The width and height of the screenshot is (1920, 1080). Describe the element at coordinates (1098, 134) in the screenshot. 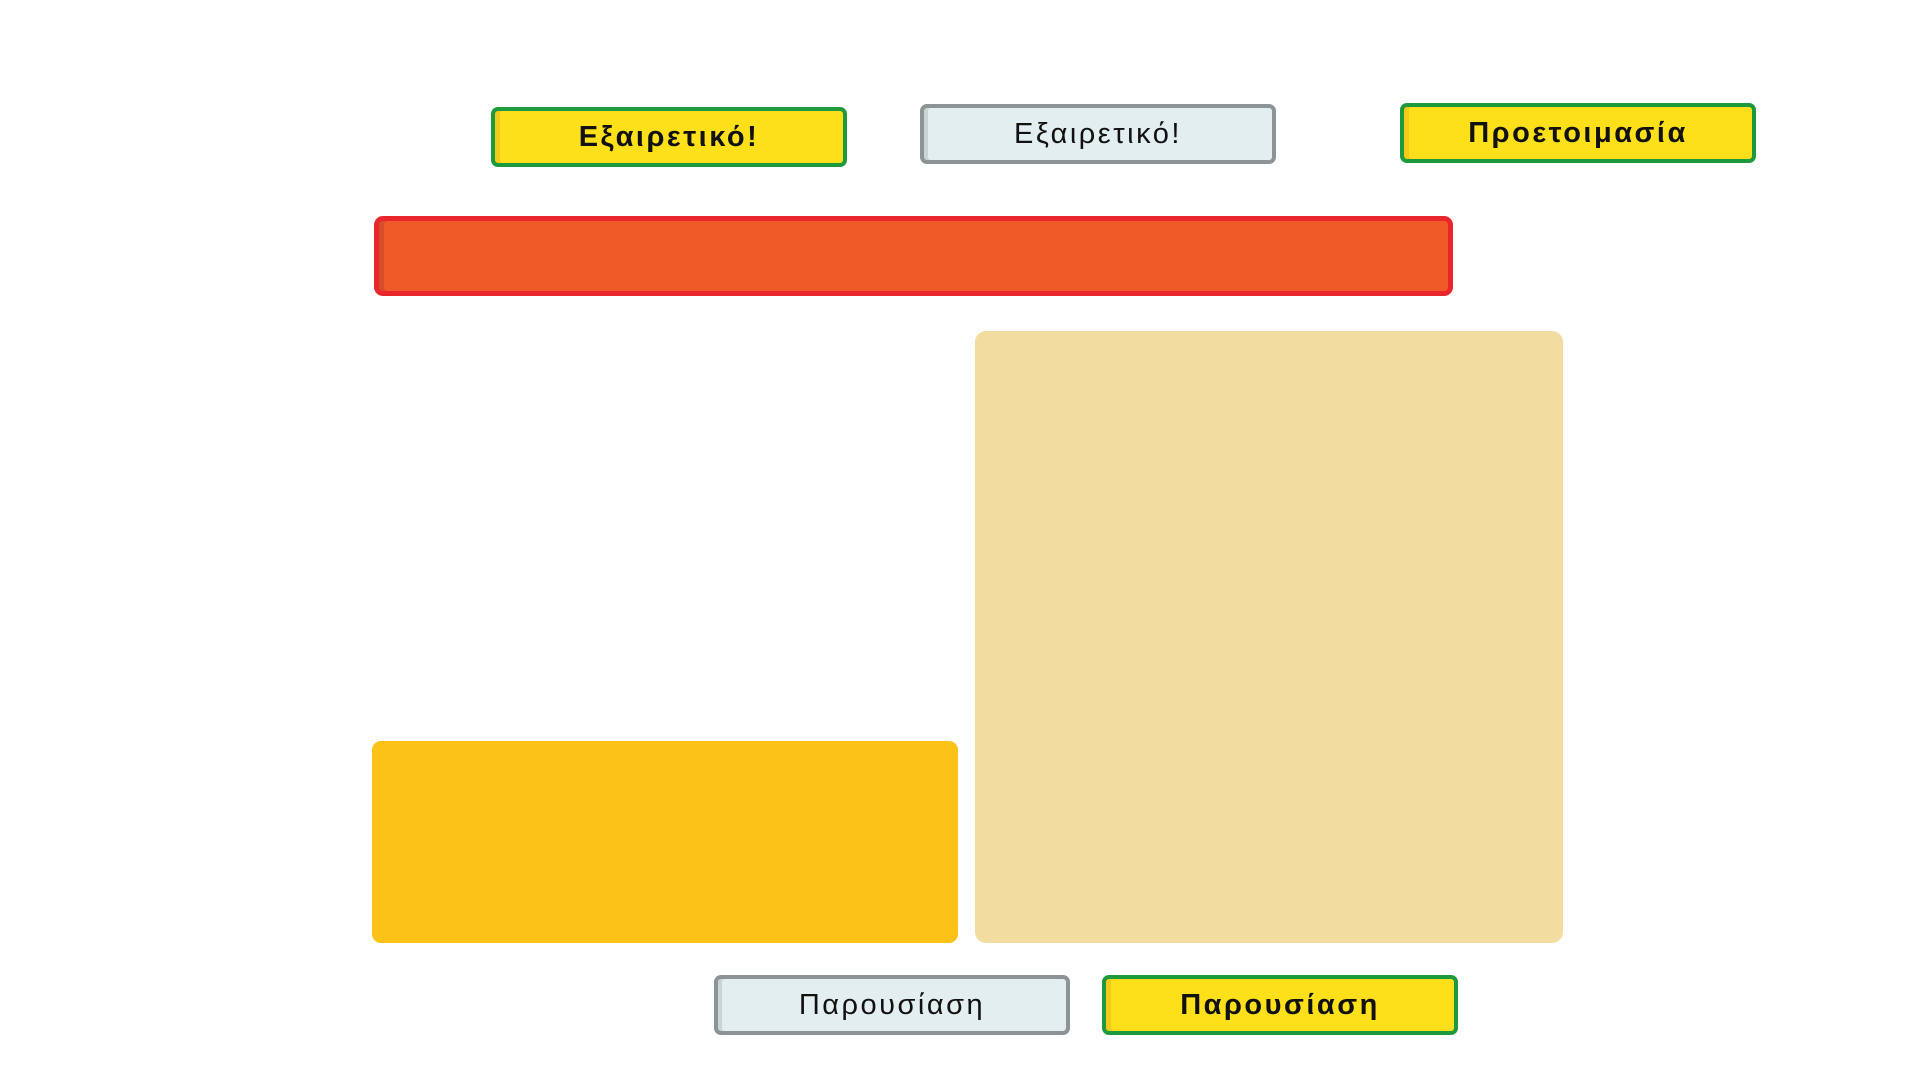

I see `excellent-button-inactive: Εξαιρετικό!` at that location.